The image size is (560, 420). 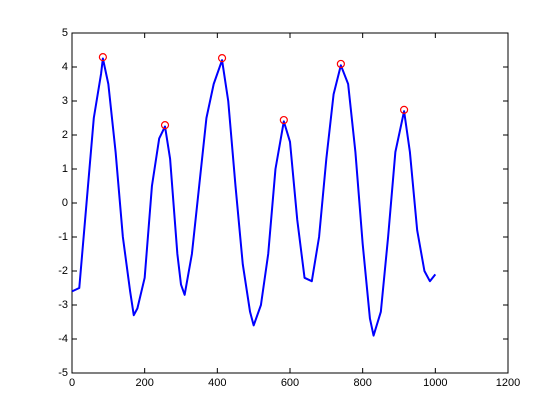 What do you see at coordinates (217, 383) in the screenshot?
I see `x-tick-label: 400` at bounding box center [217, 383].